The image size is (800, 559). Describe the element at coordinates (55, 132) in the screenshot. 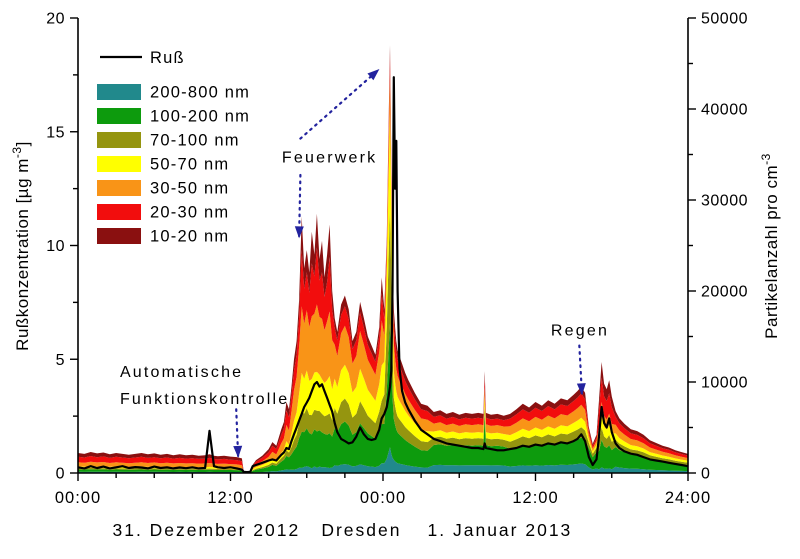

I see `left-tick-label: 15` at that location.